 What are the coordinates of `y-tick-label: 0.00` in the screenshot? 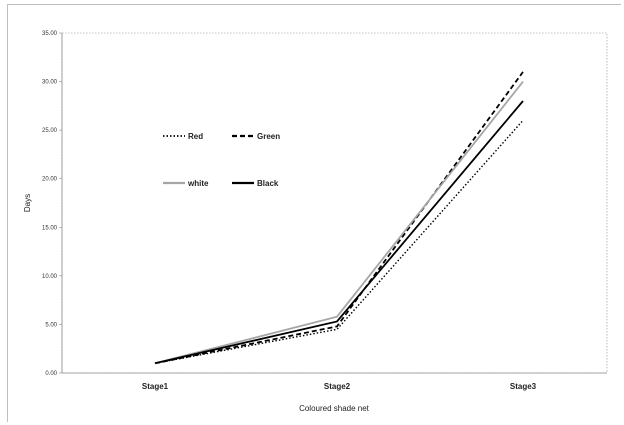 It's located at (51, 374).